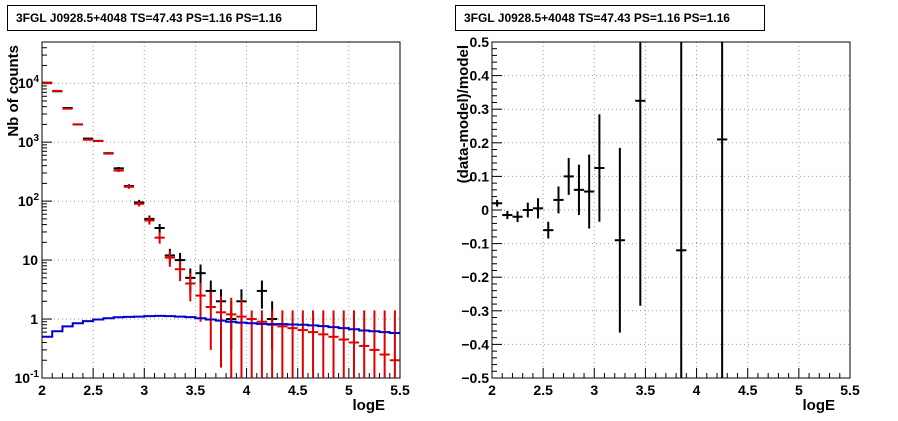 This screenshot has width=898, height=421. Describe the element at coordinates (29, 82) in the screenshot. I see `y-tick-label: 10⁴` at that location.